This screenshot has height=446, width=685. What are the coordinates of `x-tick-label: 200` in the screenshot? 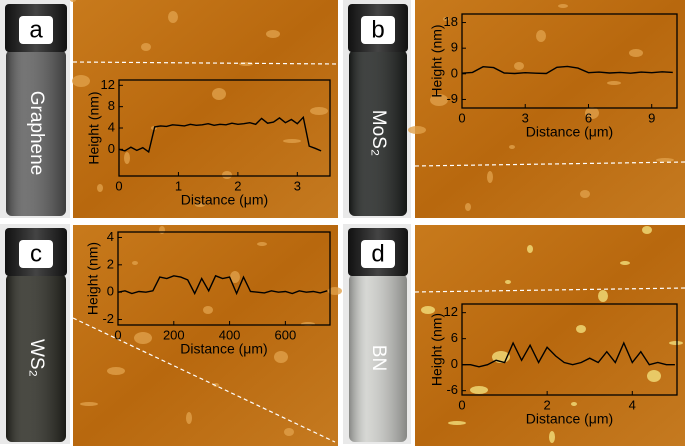 It's located at (174, 334).